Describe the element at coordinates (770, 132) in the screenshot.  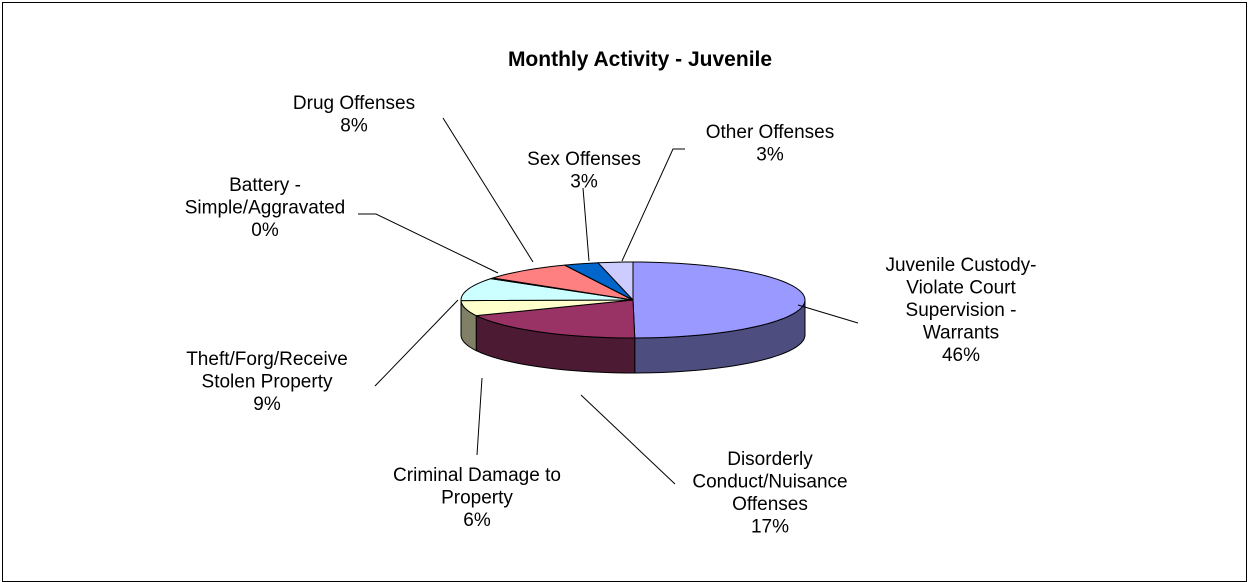
I see `slice-label-line: Other Offenses` at that location.